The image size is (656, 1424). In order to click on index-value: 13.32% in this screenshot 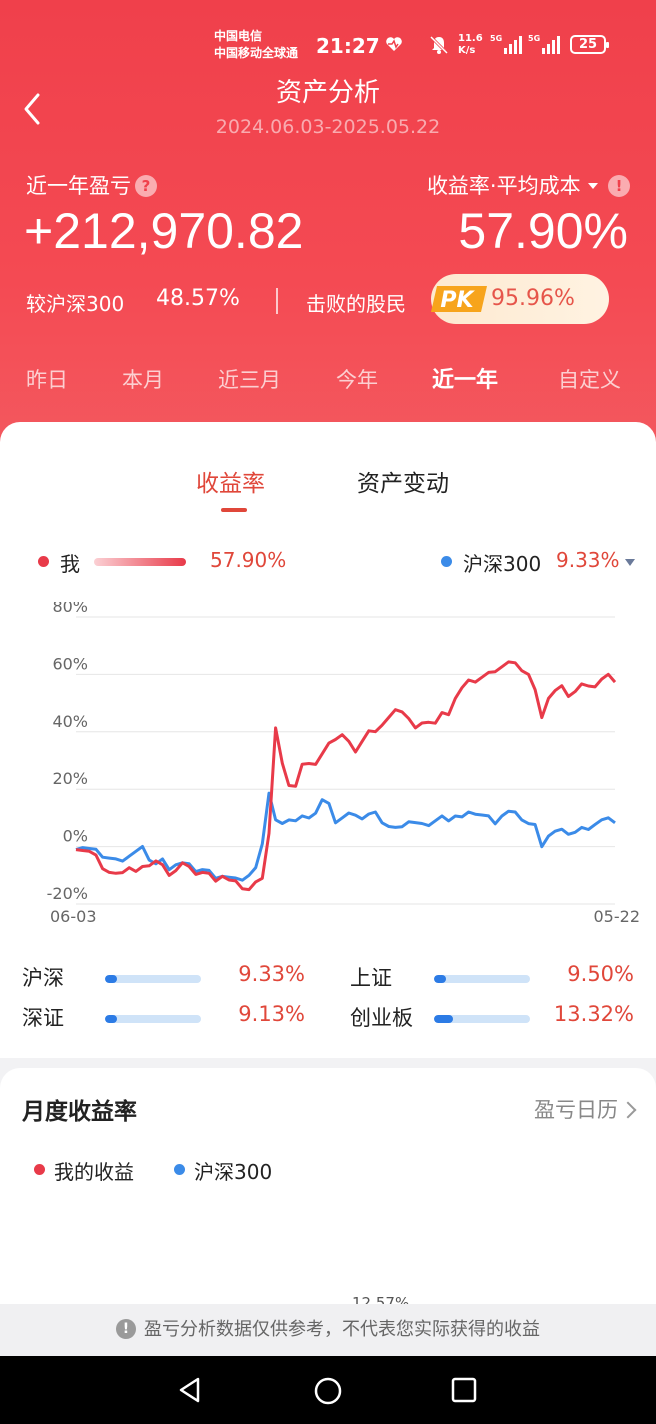, I will do `click(593, 1014)`.